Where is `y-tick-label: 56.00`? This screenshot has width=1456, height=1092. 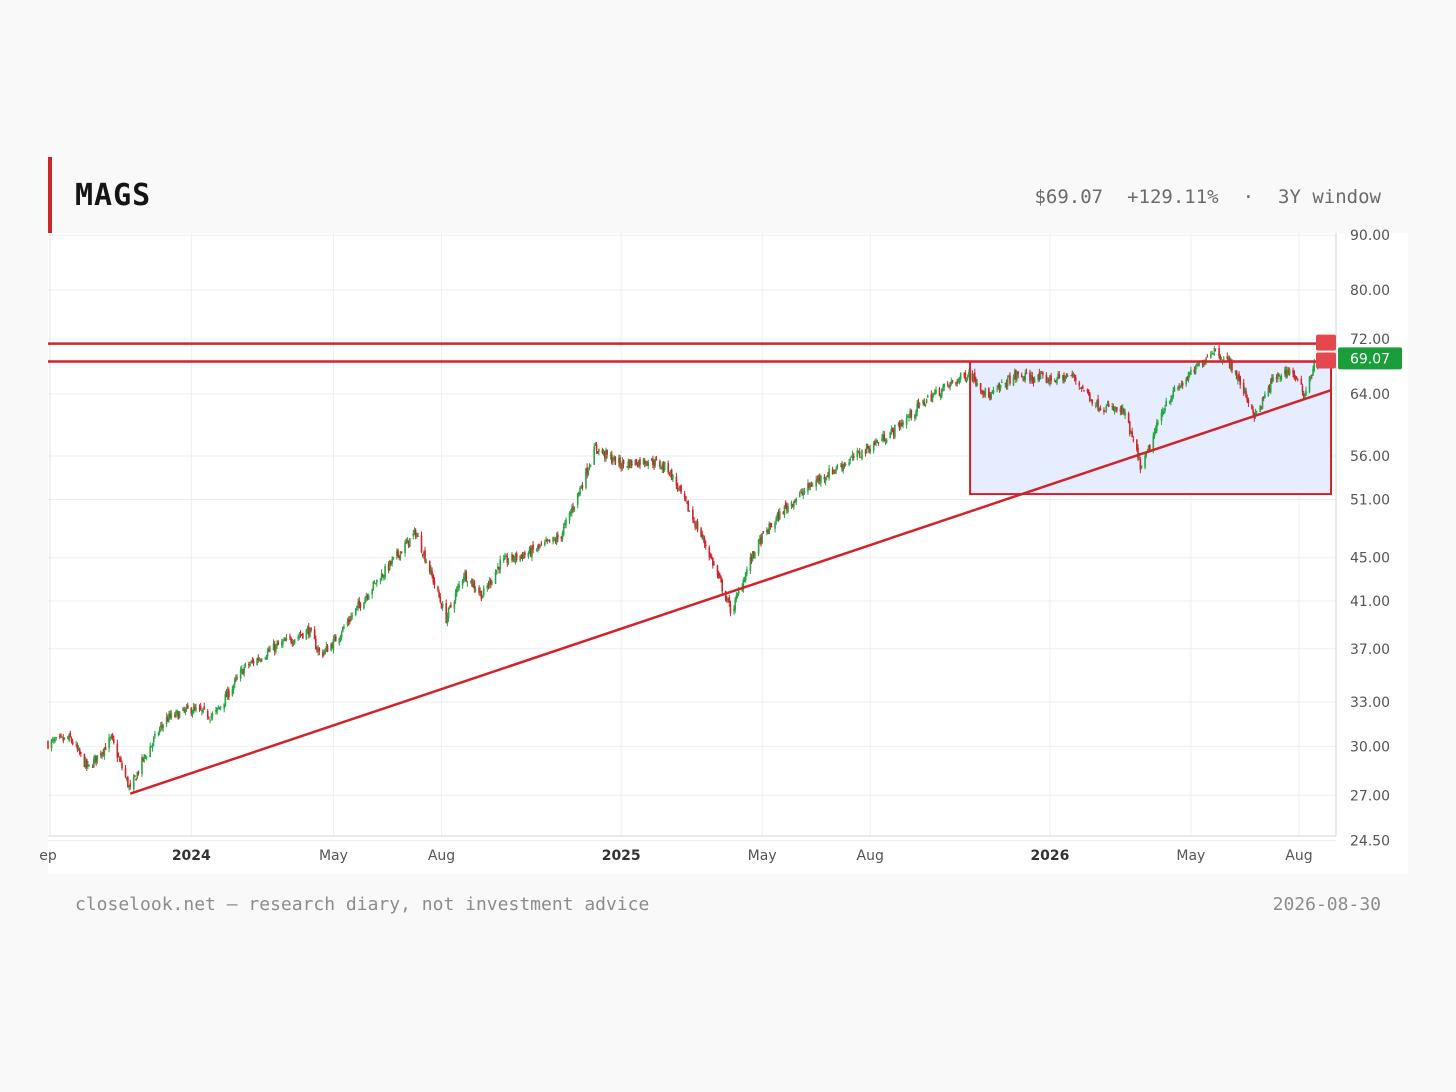
y-tick-label: 56.00 is located at coordinates (1370, 457).